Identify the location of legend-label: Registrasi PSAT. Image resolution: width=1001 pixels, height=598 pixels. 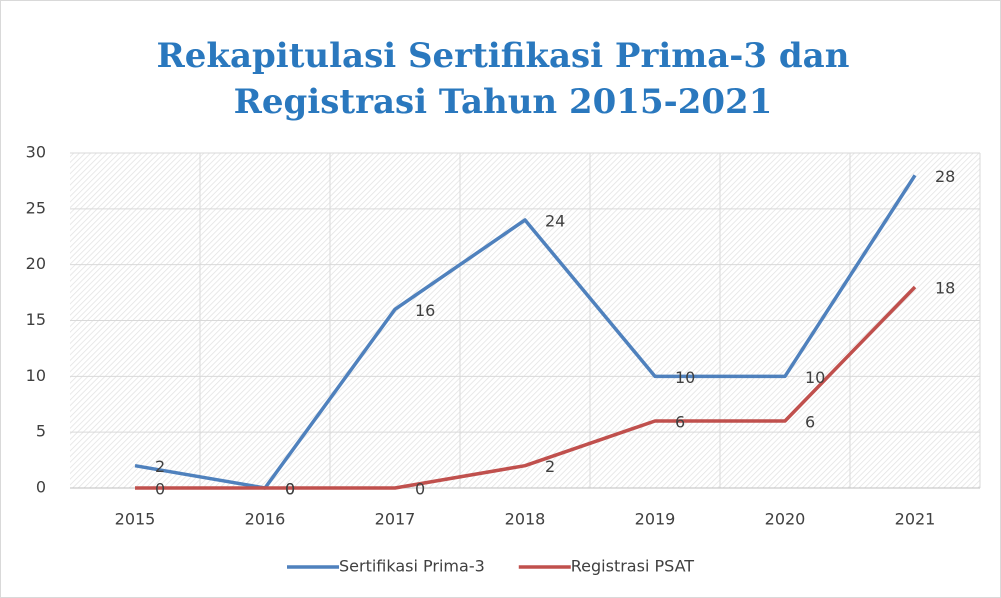
(633, 566).